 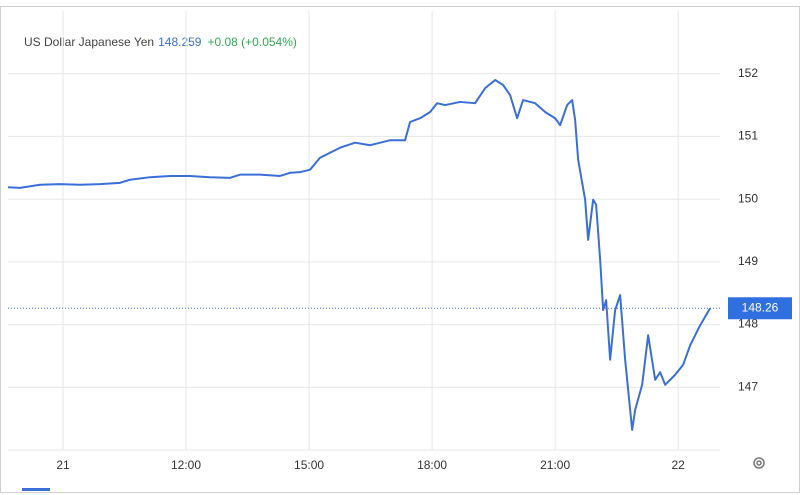 What do you see at coordinates (678, 465) in the screenshot?
I see `x-tick-label: 22` at bounding box center [678, 465].